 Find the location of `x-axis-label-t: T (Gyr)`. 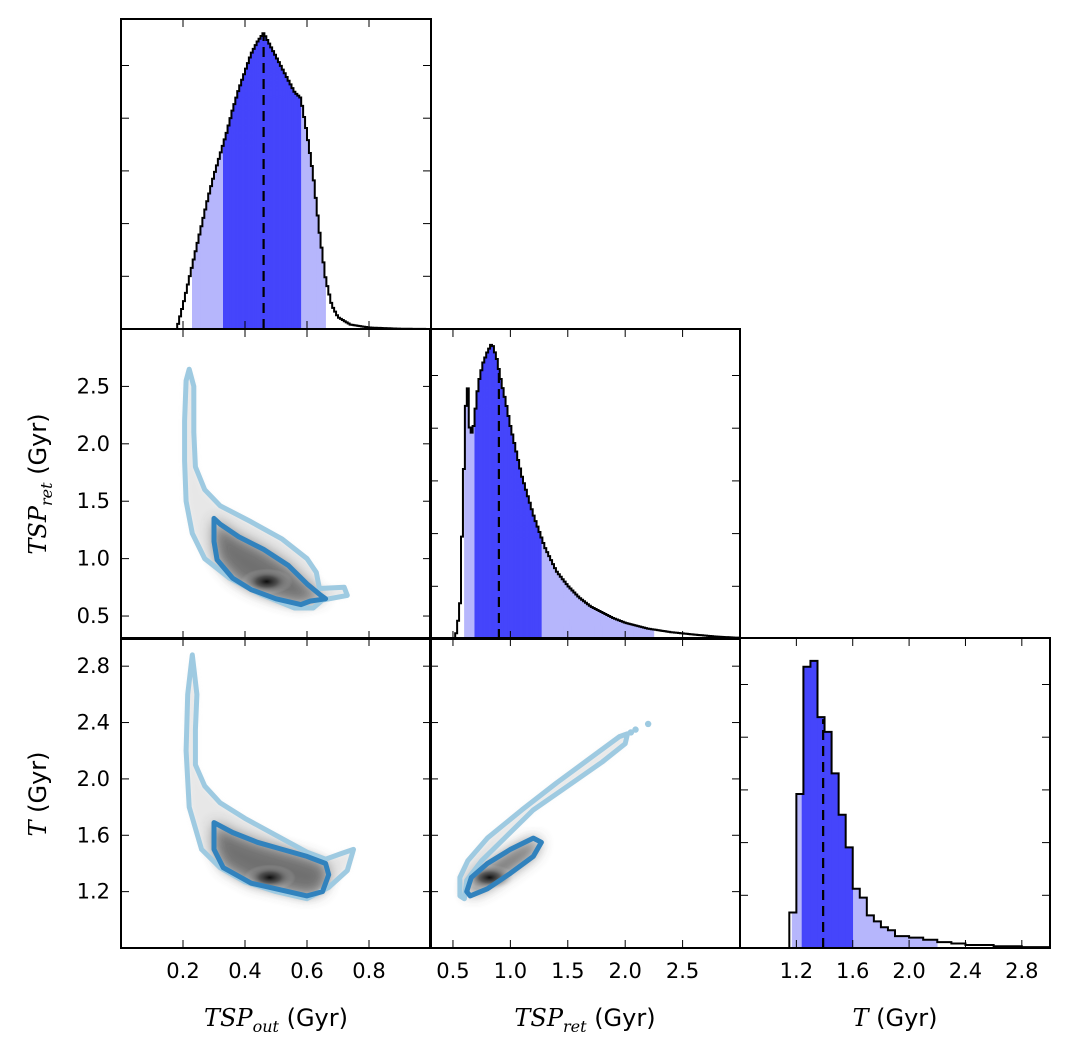

x-axis-label-t: T (Gyr) is located at coordinates (894, 1018).